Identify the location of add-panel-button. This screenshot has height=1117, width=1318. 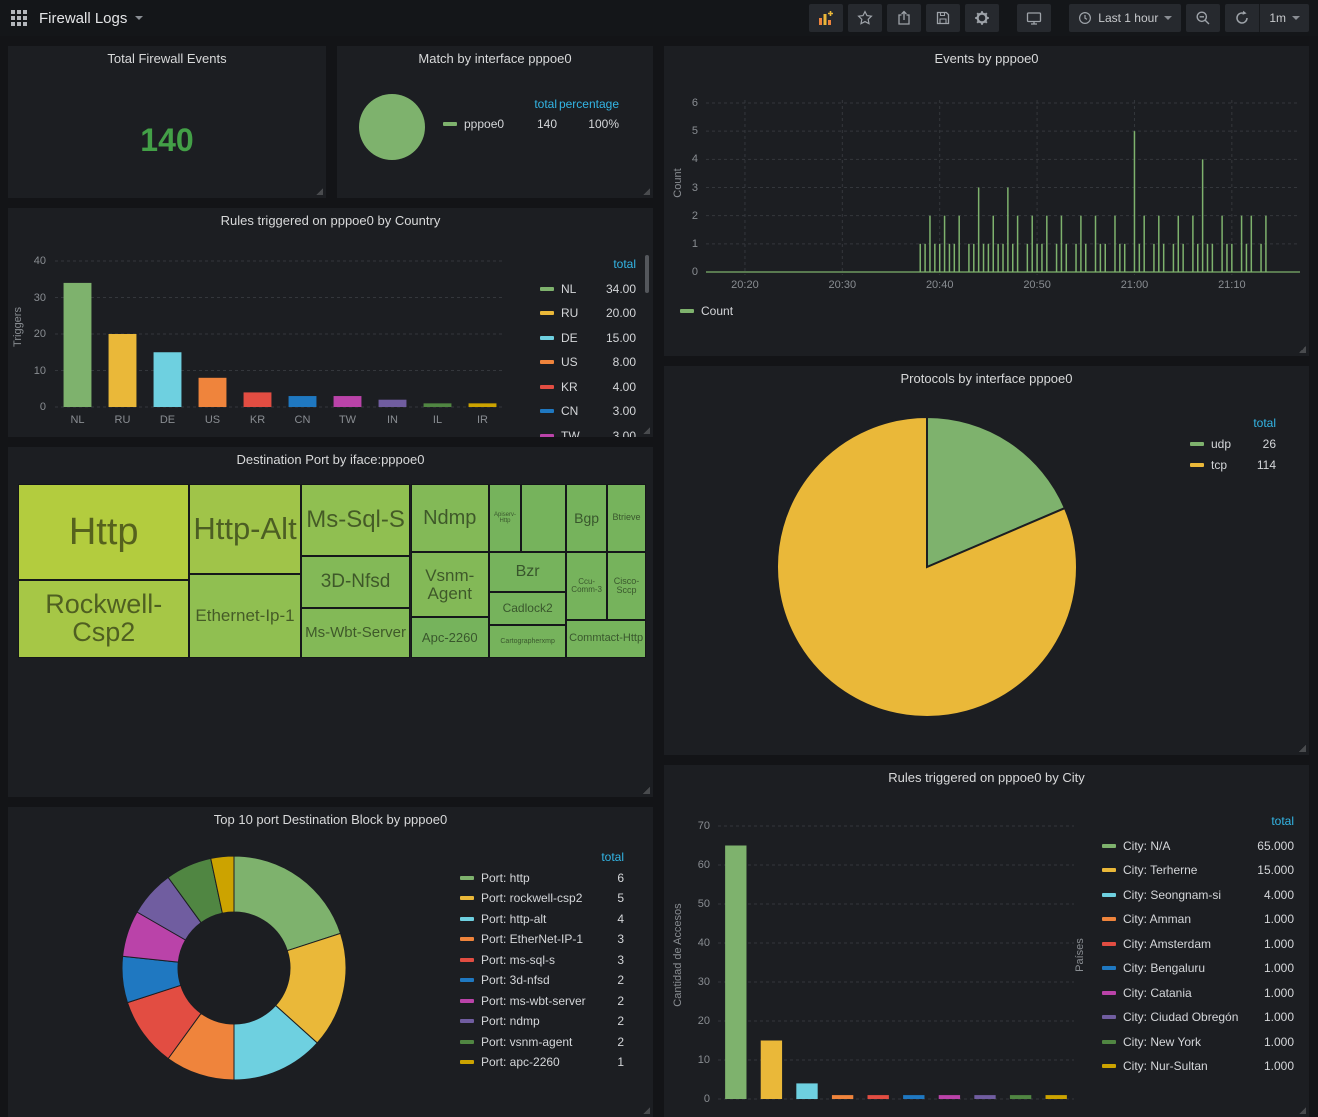
(826, 18).